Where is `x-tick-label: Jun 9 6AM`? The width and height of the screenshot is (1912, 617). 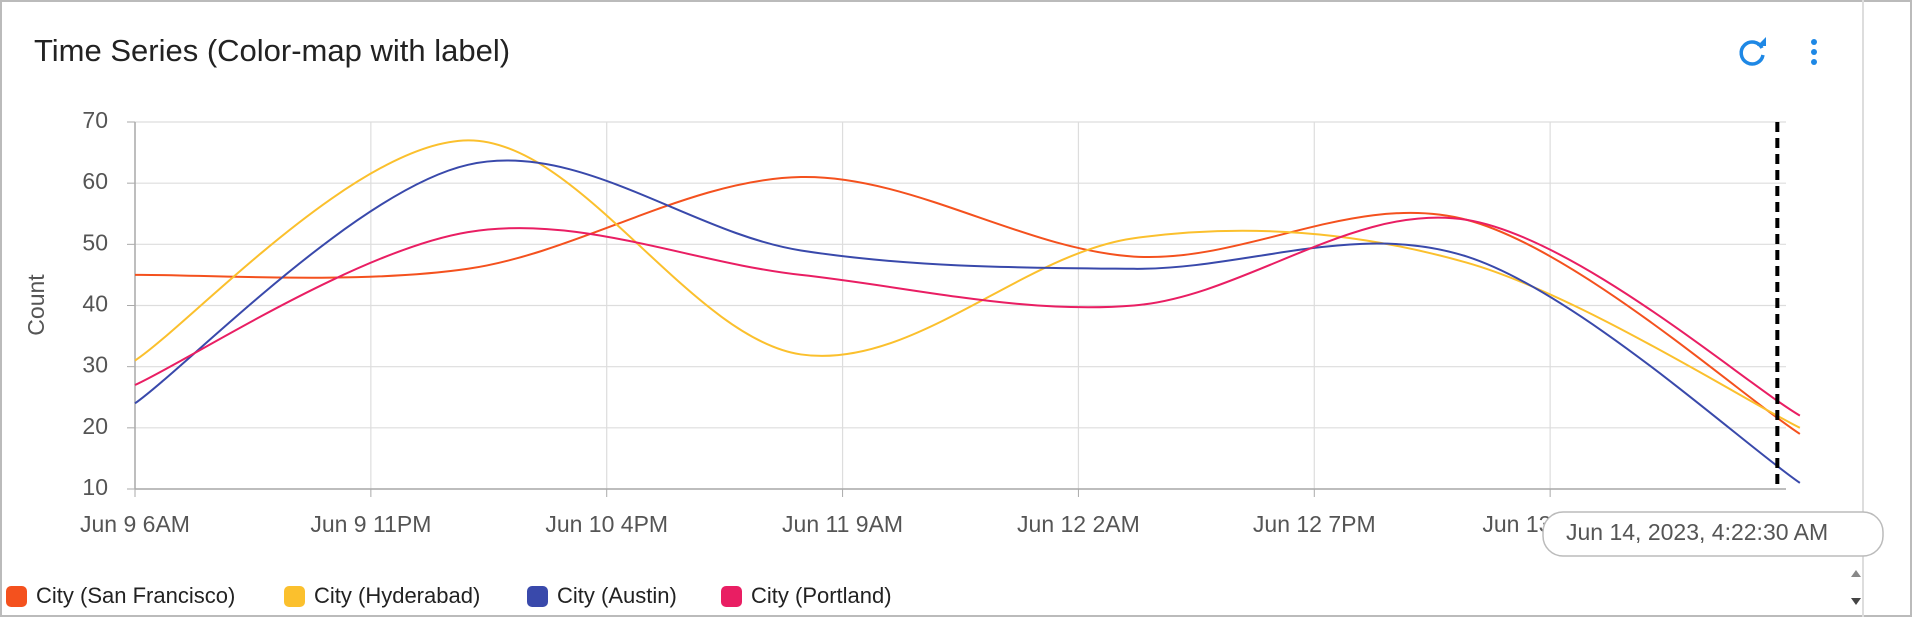
x-tick-label: Jun 9 6AM is located at coordinates (135, 524).